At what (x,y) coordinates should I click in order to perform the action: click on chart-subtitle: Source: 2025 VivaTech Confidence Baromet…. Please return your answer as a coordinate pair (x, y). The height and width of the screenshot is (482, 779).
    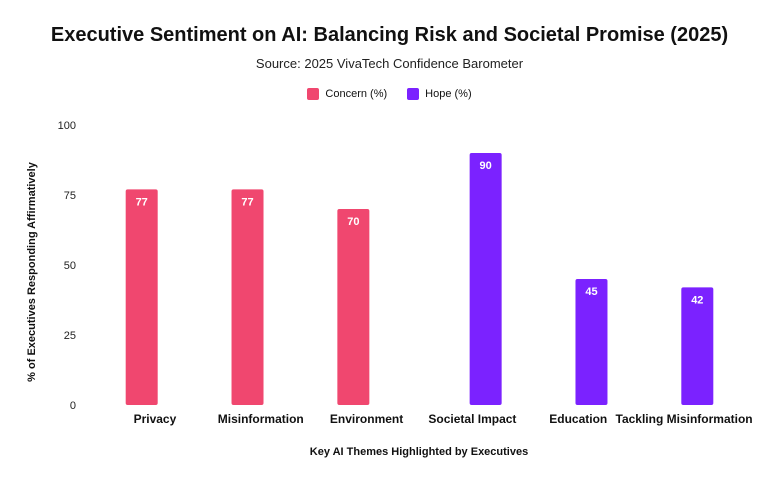
    Looking at the image, I should click on (389, 63).